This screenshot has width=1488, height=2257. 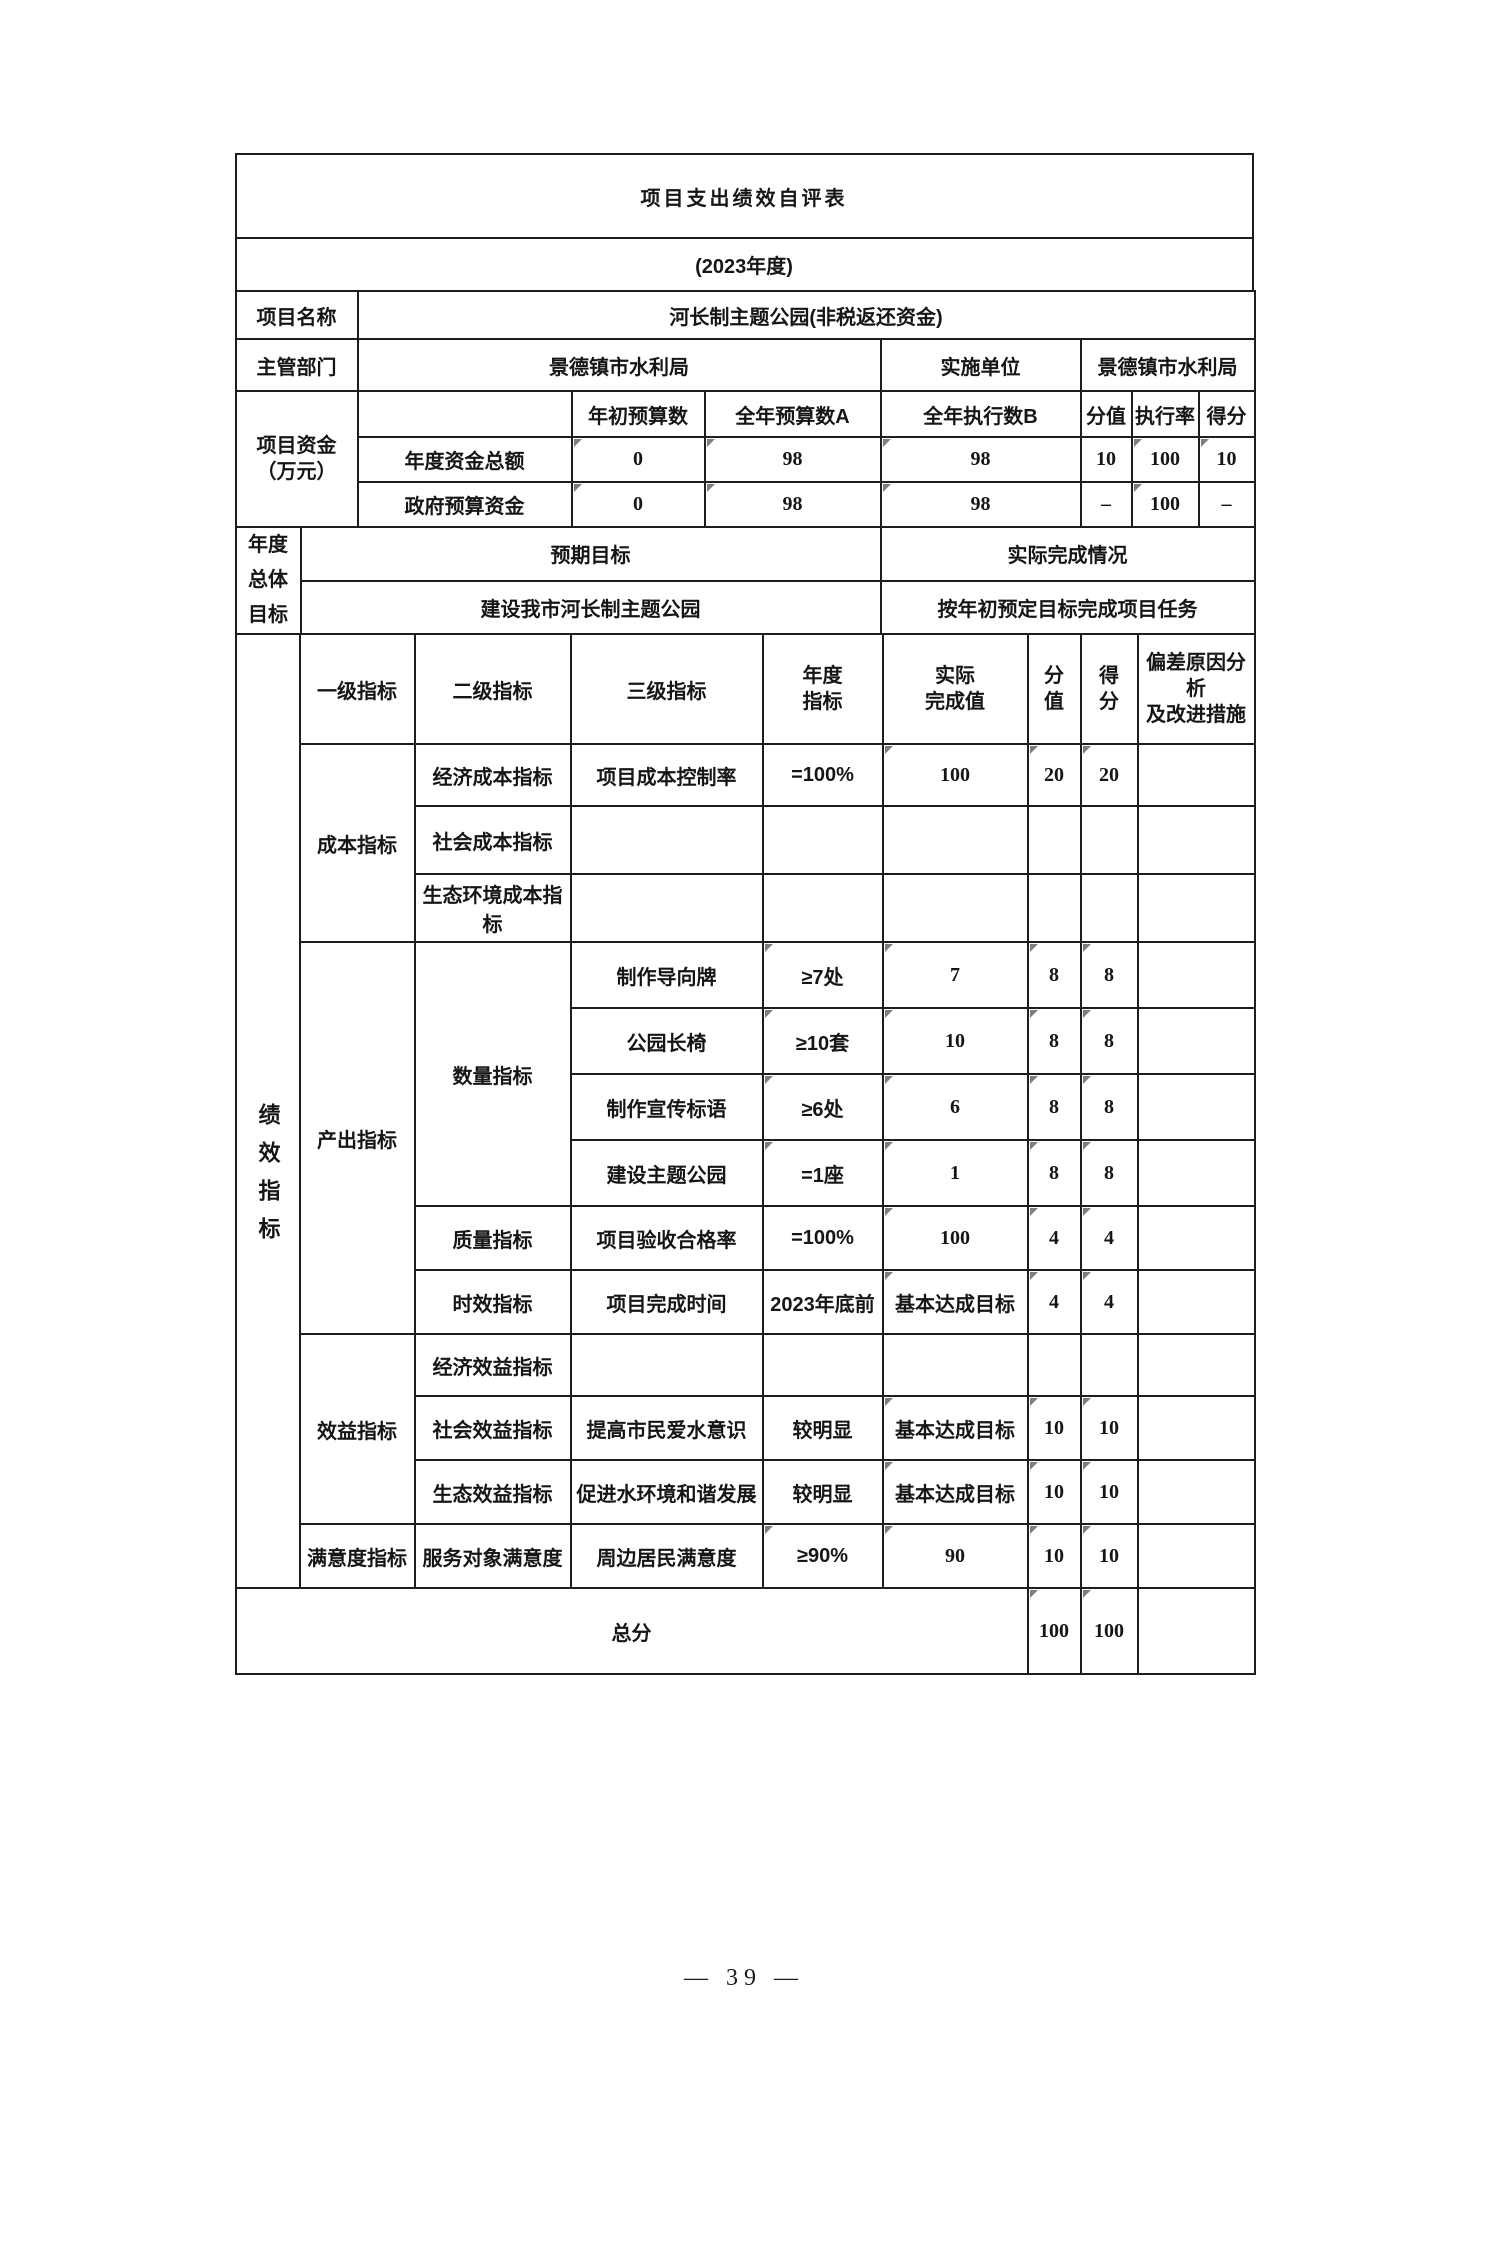 What do you see at coordinates (296, 315) in the screenshot?
I see `project-name-label: 项目名称` at bounding box center [296, 315].